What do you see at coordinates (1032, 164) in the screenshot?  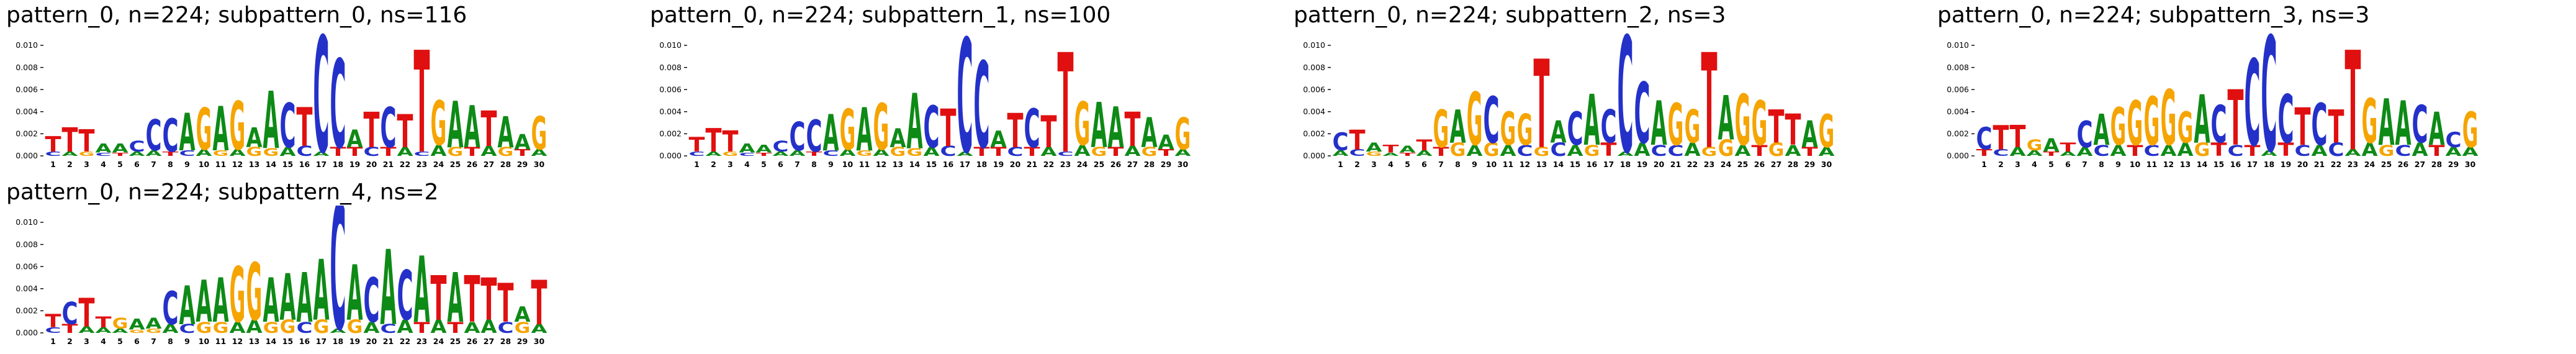 I see `x-tick-label: 21` at bounding box center [1032, 164].